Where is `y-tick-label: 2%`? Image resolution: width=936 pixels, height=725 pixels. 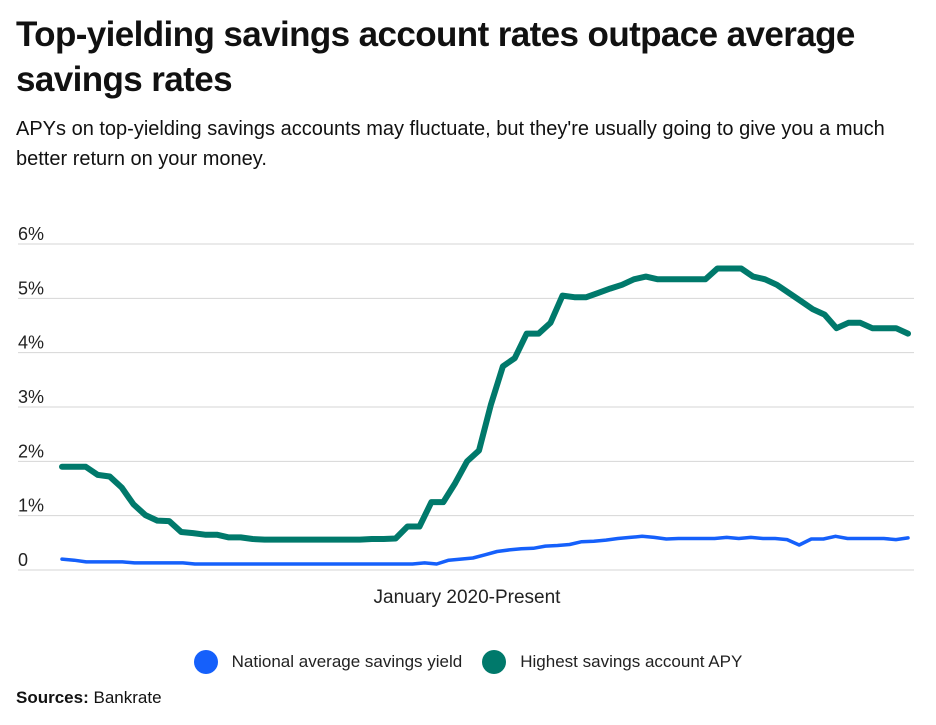 y-tick-label: 2% is located at coordinates (31, 451).